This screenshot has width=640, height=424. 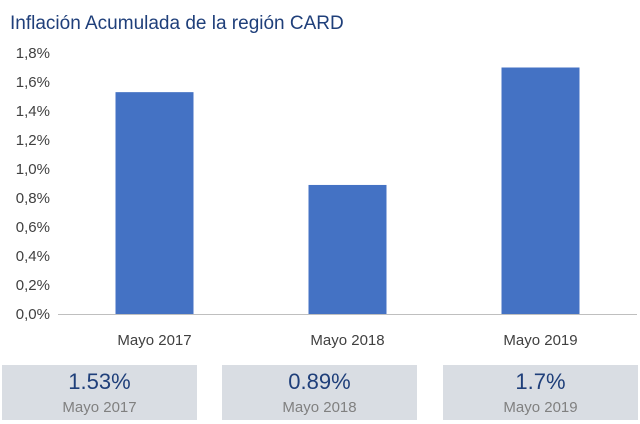 I want to click on y-tick-label: 0,2%, so click(x=33, y=285).